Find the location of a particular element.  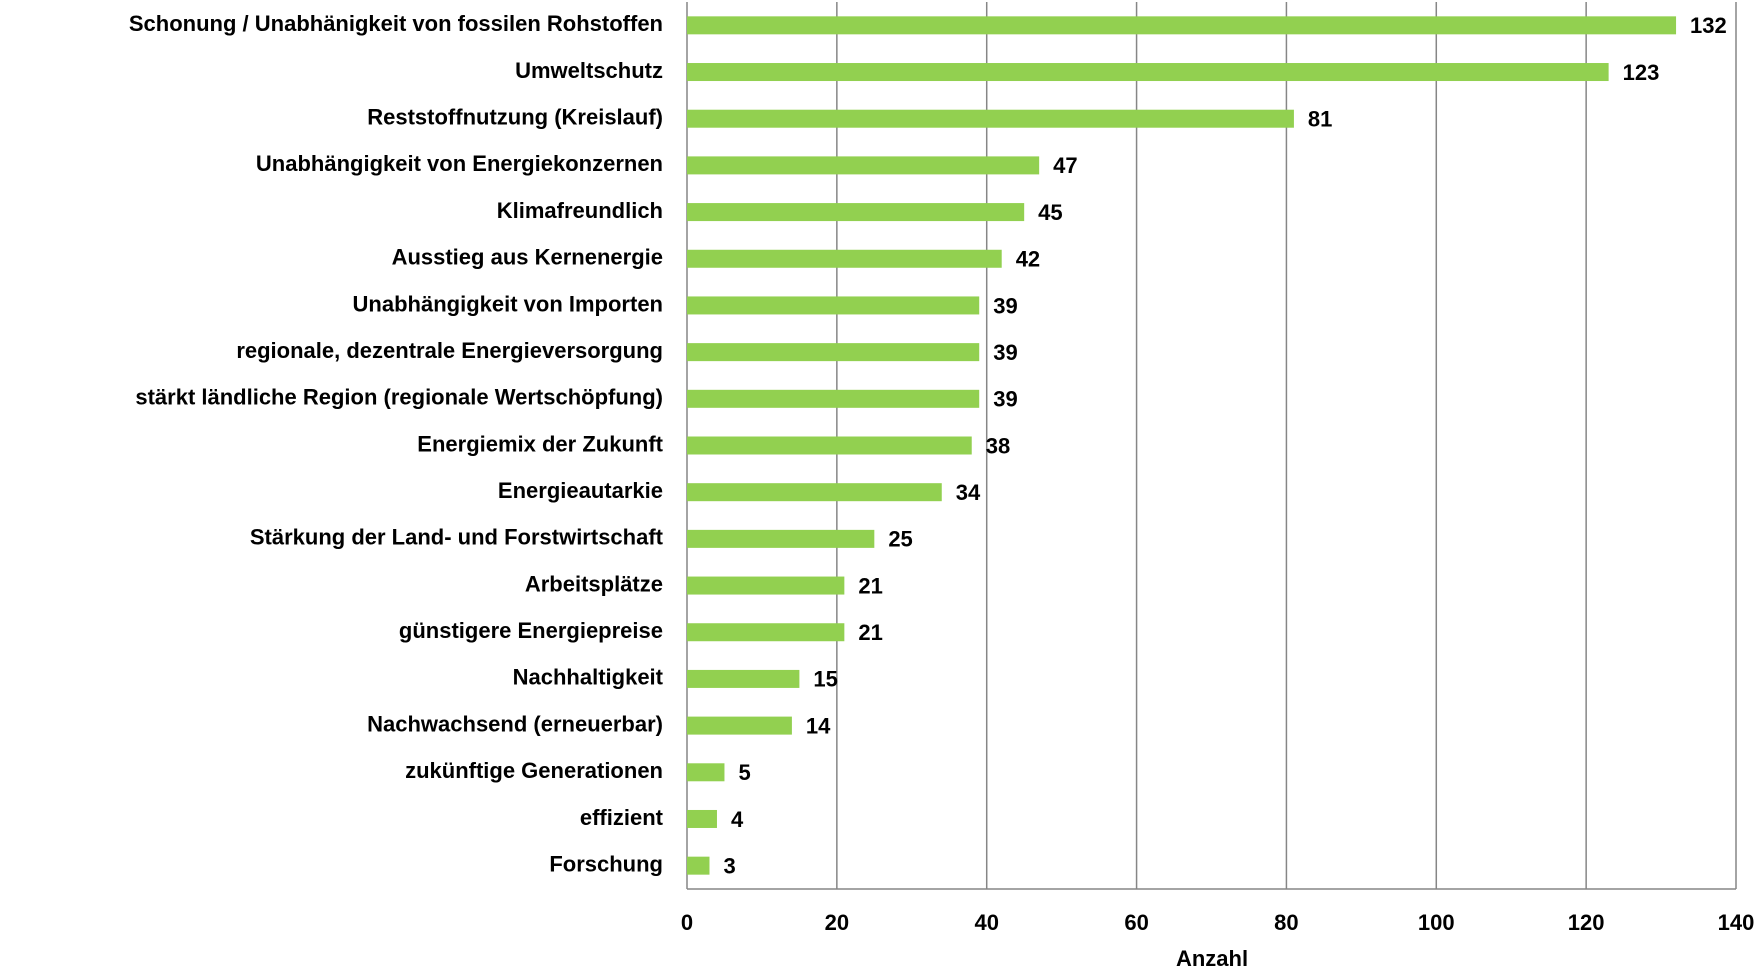

value-label: 34 is located at coordinates (968, 492).